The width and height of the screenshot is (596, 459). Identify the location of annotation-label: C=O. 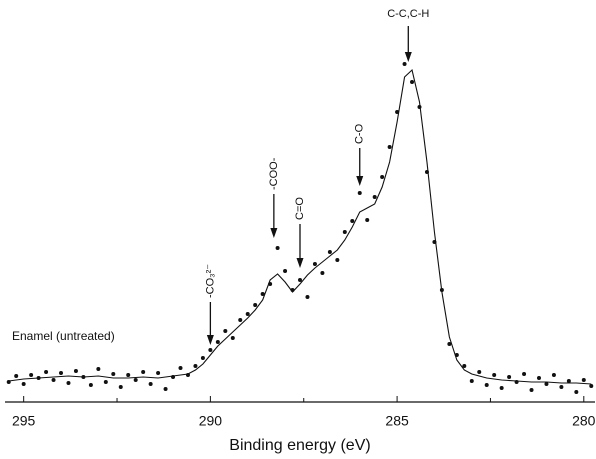
(300, 208).